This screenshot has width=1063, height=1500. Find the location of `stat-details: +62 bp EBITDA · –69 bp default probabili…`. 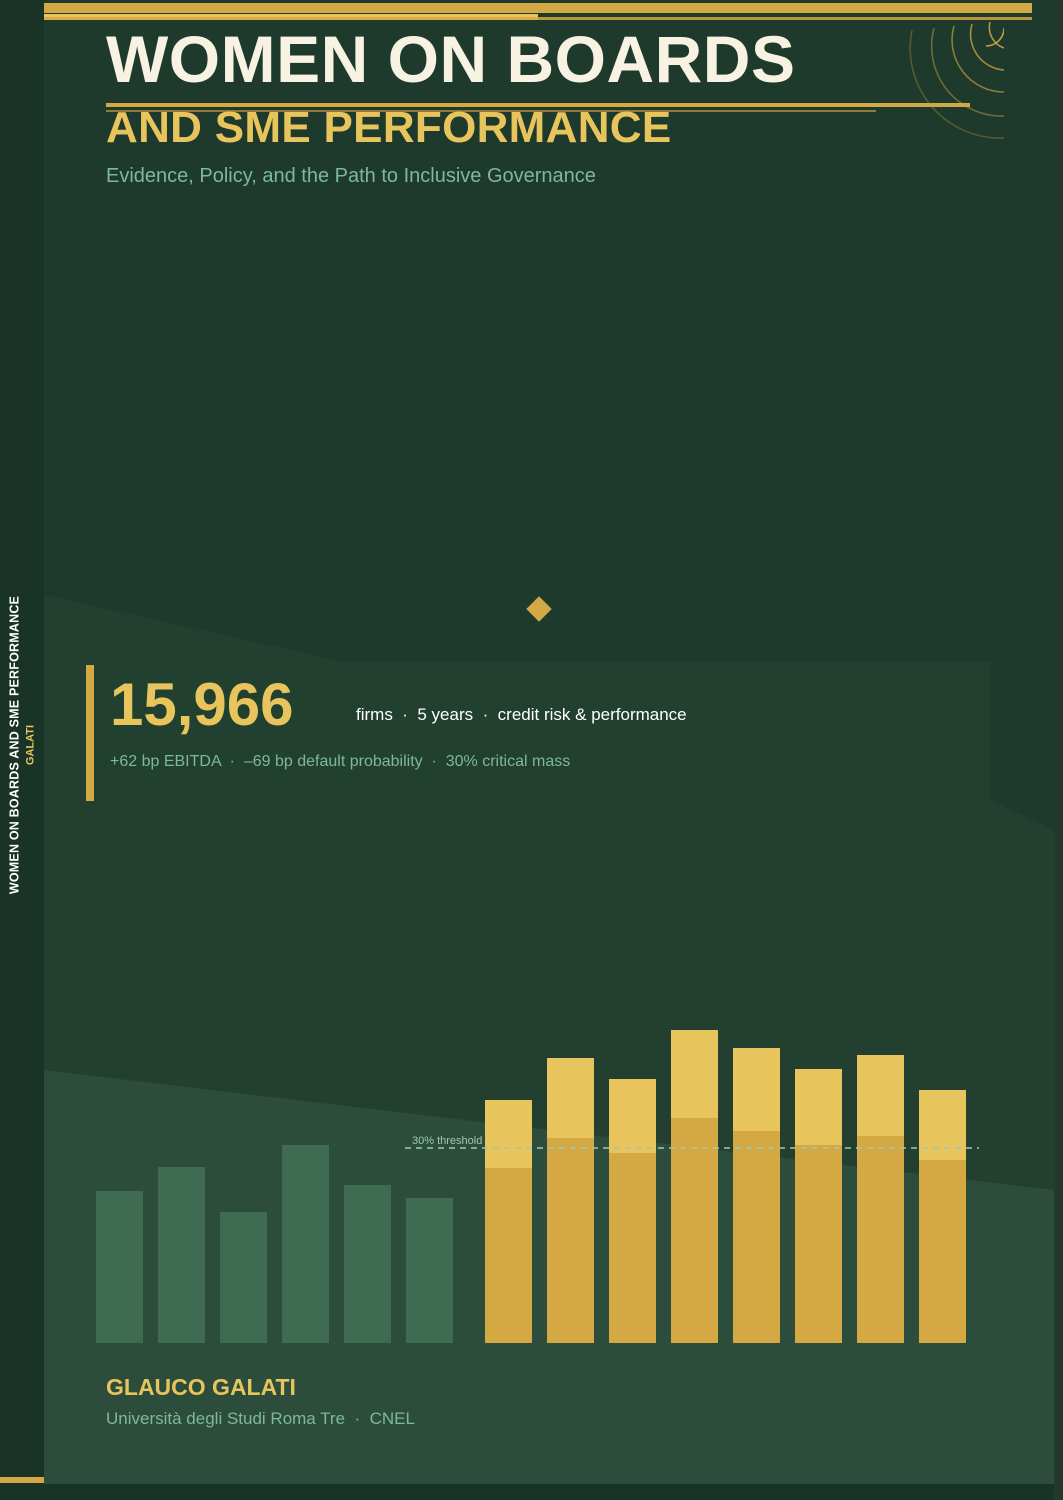

stat-details: +62 bp EBITDA · –69 bp default probabili… is located at coordinates (340, 761).